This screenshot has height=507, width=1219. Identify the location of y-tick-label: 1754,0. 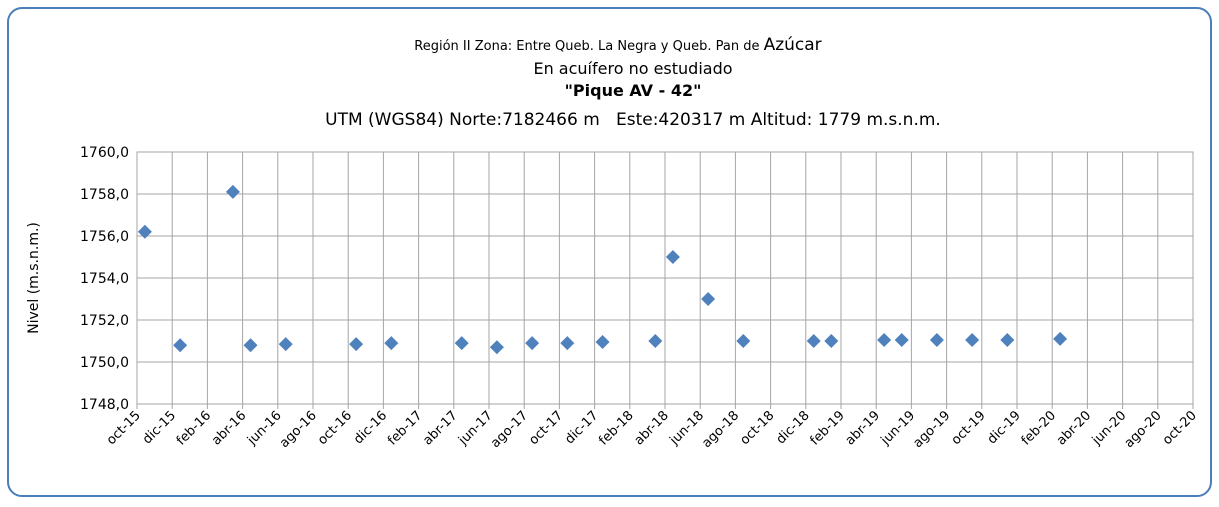
(104, 279).